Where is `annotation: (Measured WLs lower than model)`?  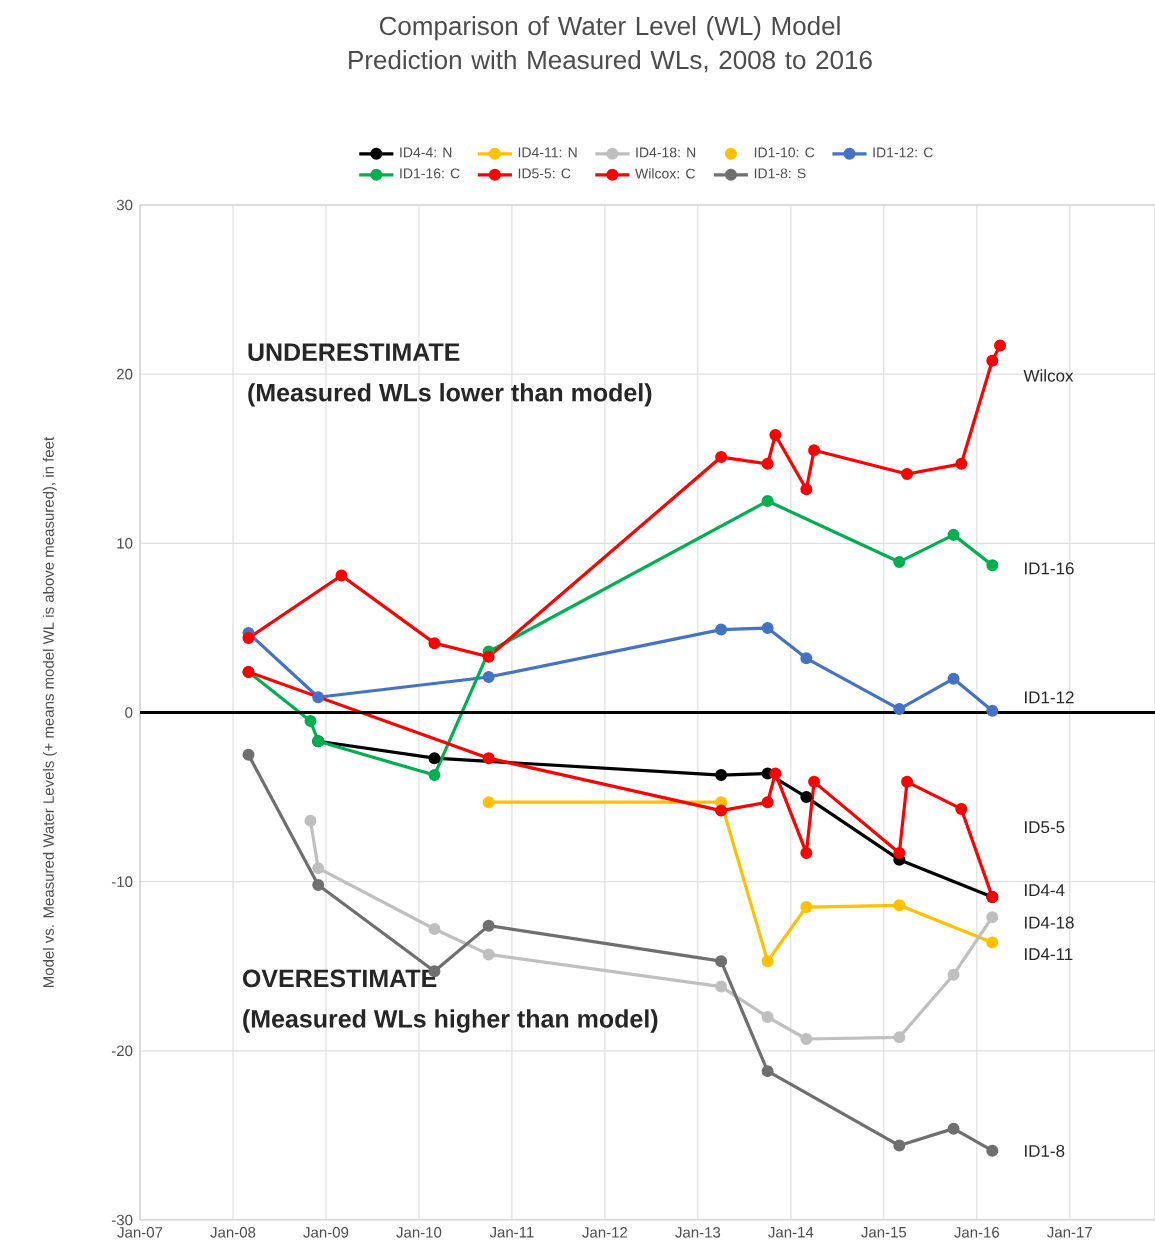
annotation: (Measured WLs lower than model) is located at coordinates (450, 395).